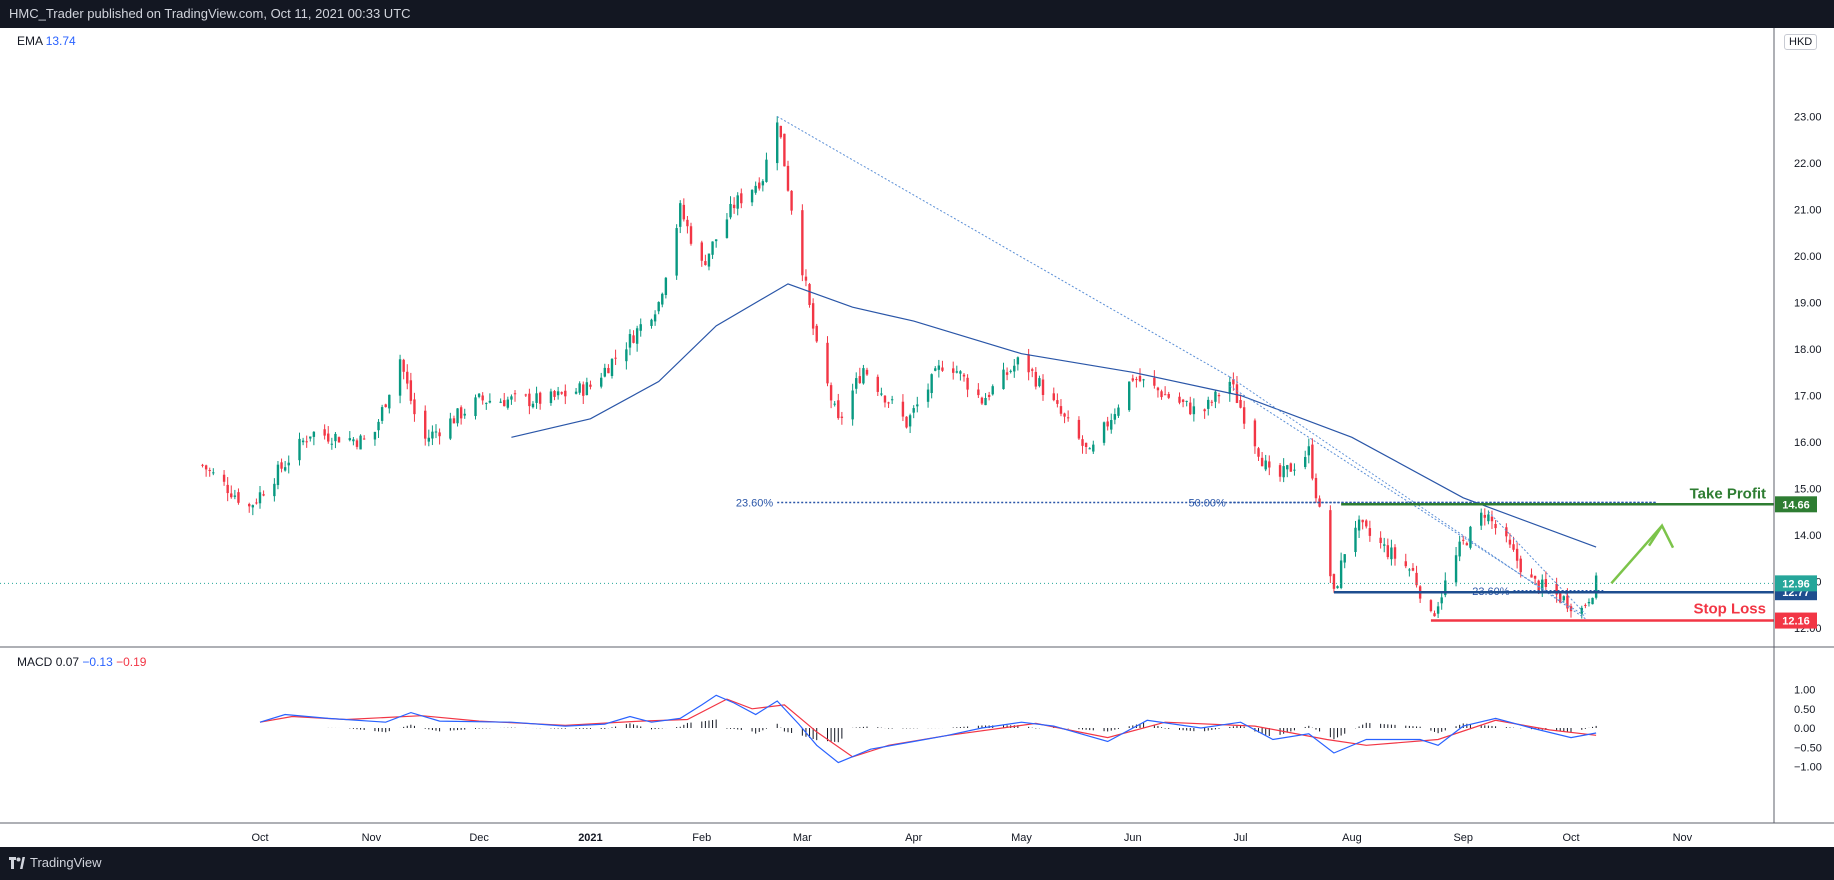 The width and height of the screenshot is (1834, 880). What do you see at coordinates (1801, 42) in the screenshot?
I see `currency-badge: HKD` at bounding box center [1801, 42].